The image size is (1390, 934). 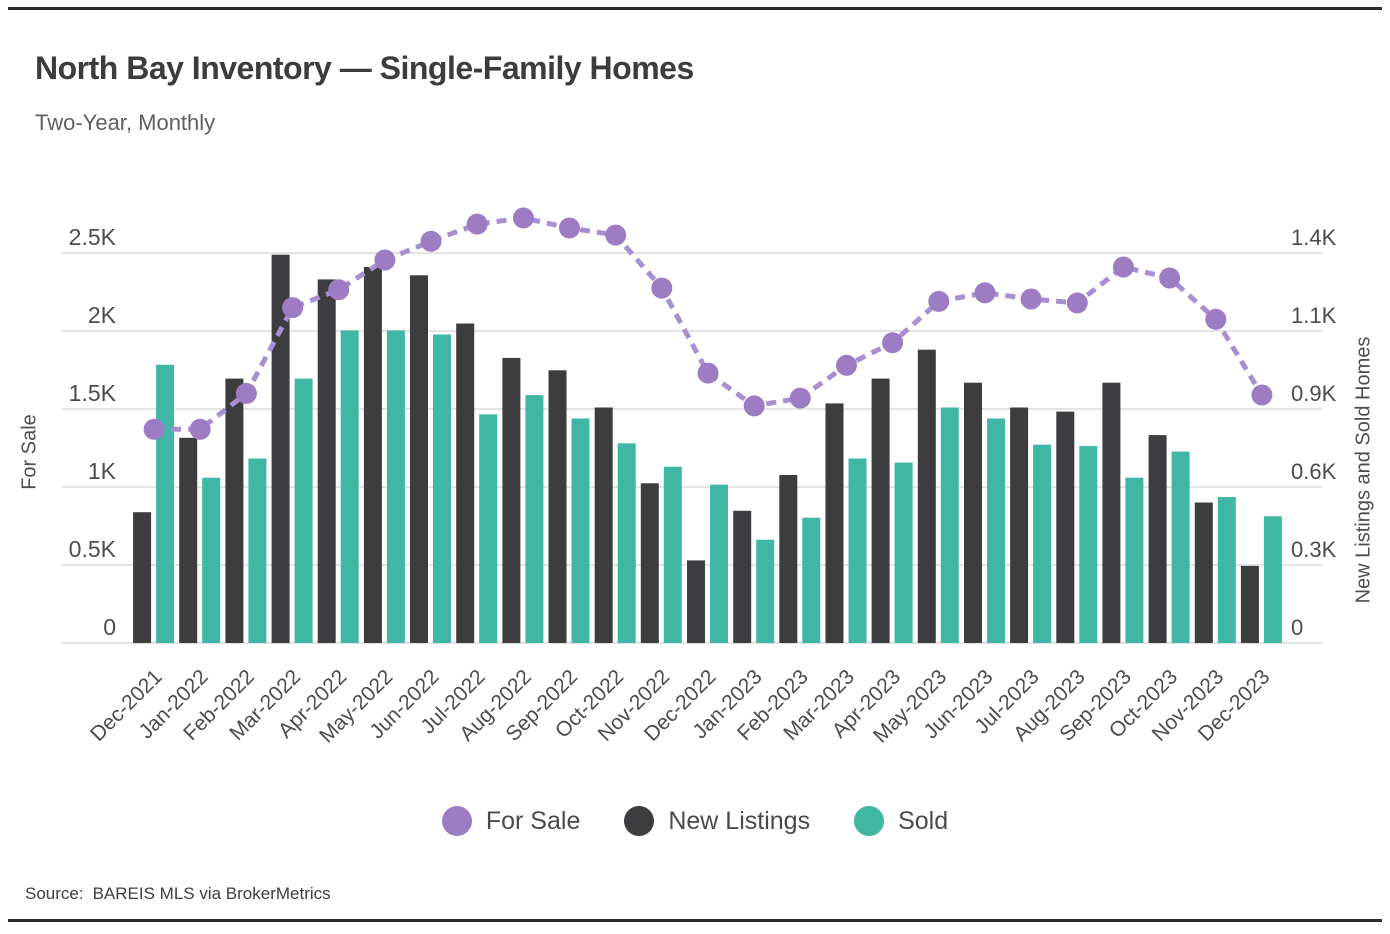 I want to click on legend-swatch-sold-icon, so click(x=869, y=821).